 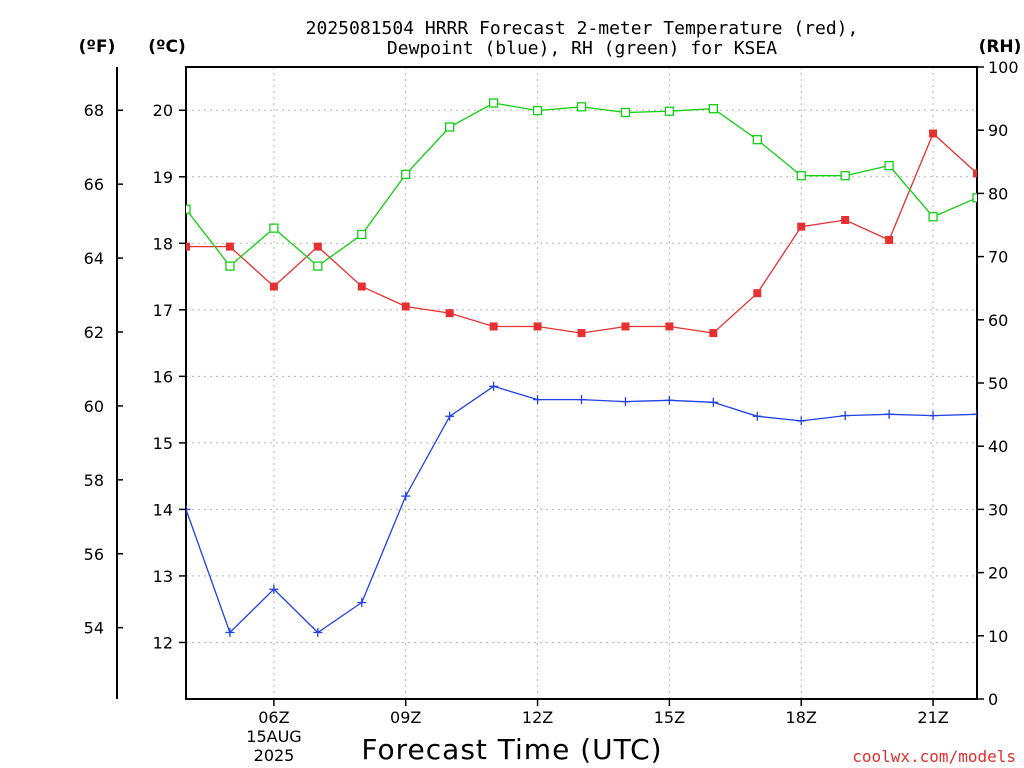 What do you see at coordinates (94, 554) in the screenshot?
I see `fahrenheit-tick-label: 56` at bounding box center [94, 554].